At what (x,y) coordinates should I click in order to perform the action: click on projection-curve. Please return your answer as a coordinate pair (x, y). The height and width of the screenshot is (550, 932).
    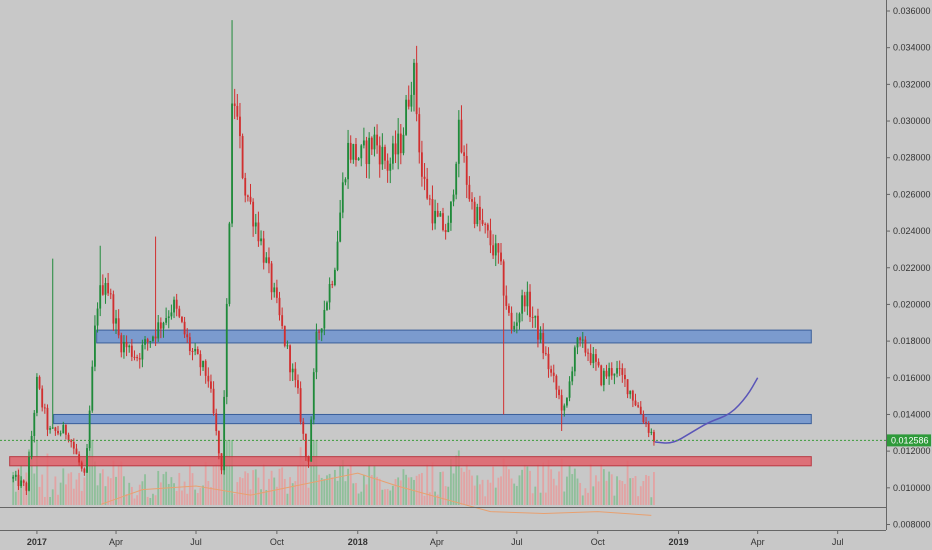
    Looking at the image, I should click on (706, 410).